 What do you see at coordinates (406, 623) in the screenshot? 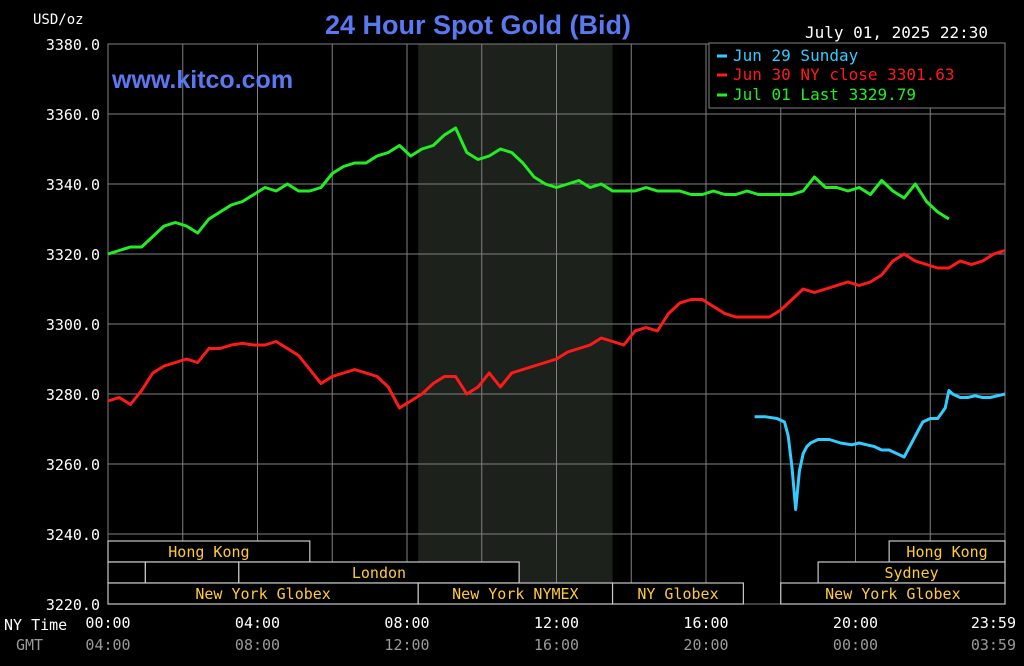
I see `x-tick-label-ny: 08:00` at bounding box center [406, 623].